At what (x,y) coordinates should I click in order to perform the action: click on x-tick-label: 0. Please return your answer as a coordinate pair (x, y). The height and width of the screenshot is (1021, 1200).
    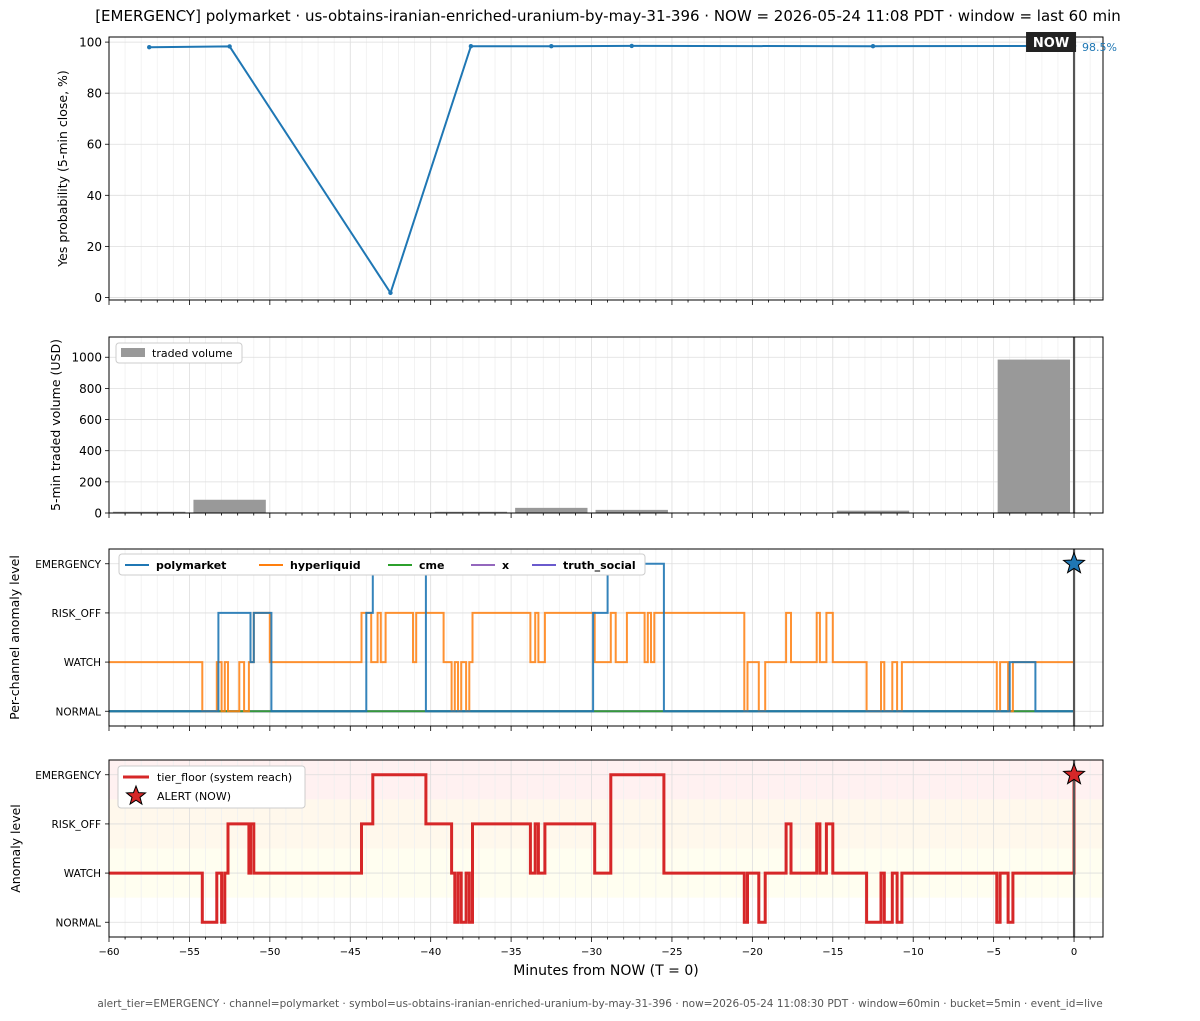
    Looking at the image, I should click on (1074, 952).